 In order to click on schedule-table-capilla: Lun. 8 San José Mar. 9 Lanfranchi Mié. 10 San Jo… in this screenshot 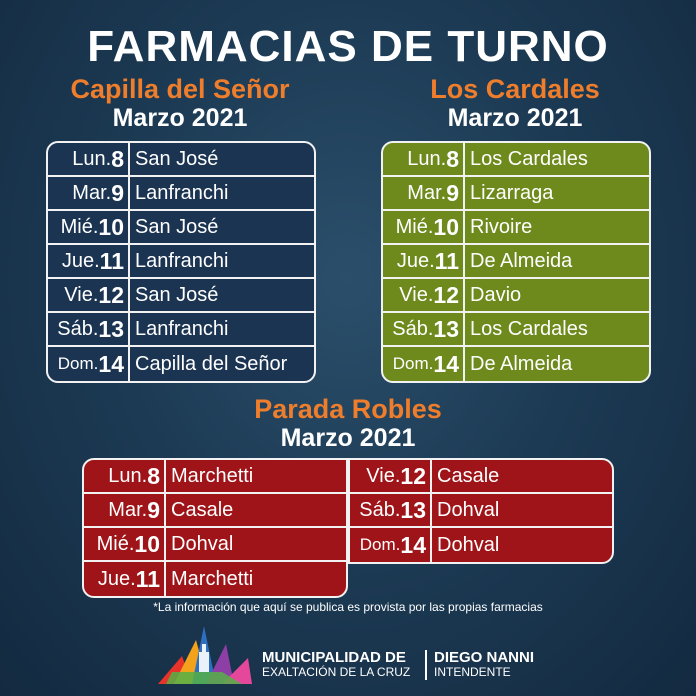, I will do `click(181, 262)`.